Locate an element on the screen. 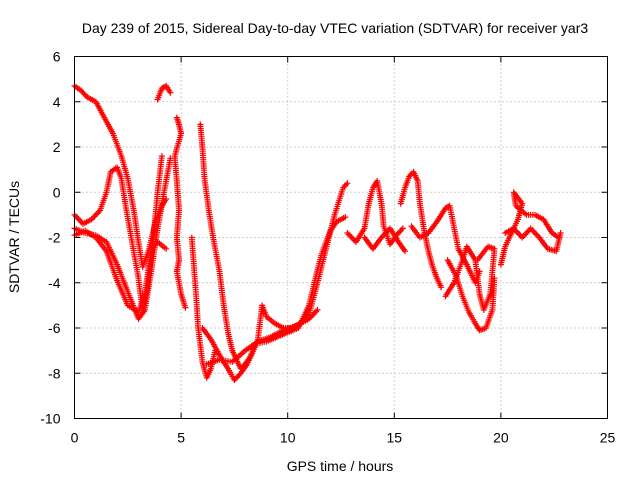 The width and height of the screenshot is (640, 480). y-axis-label: SDTVAR / TECUs is located at coordinates (14, 237).